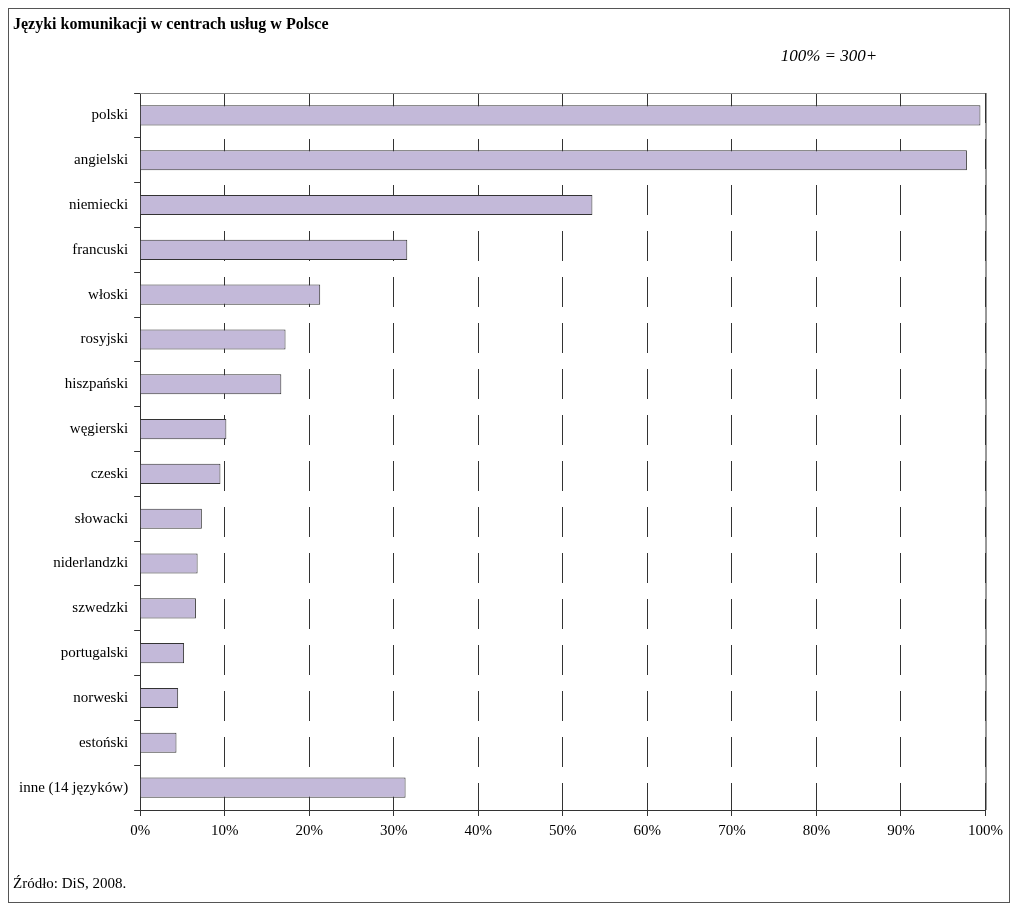 Image resolution: width=1010 pixels, height=911 pixels. I want to click on y-tick-label: czeski, so click(109, 472).